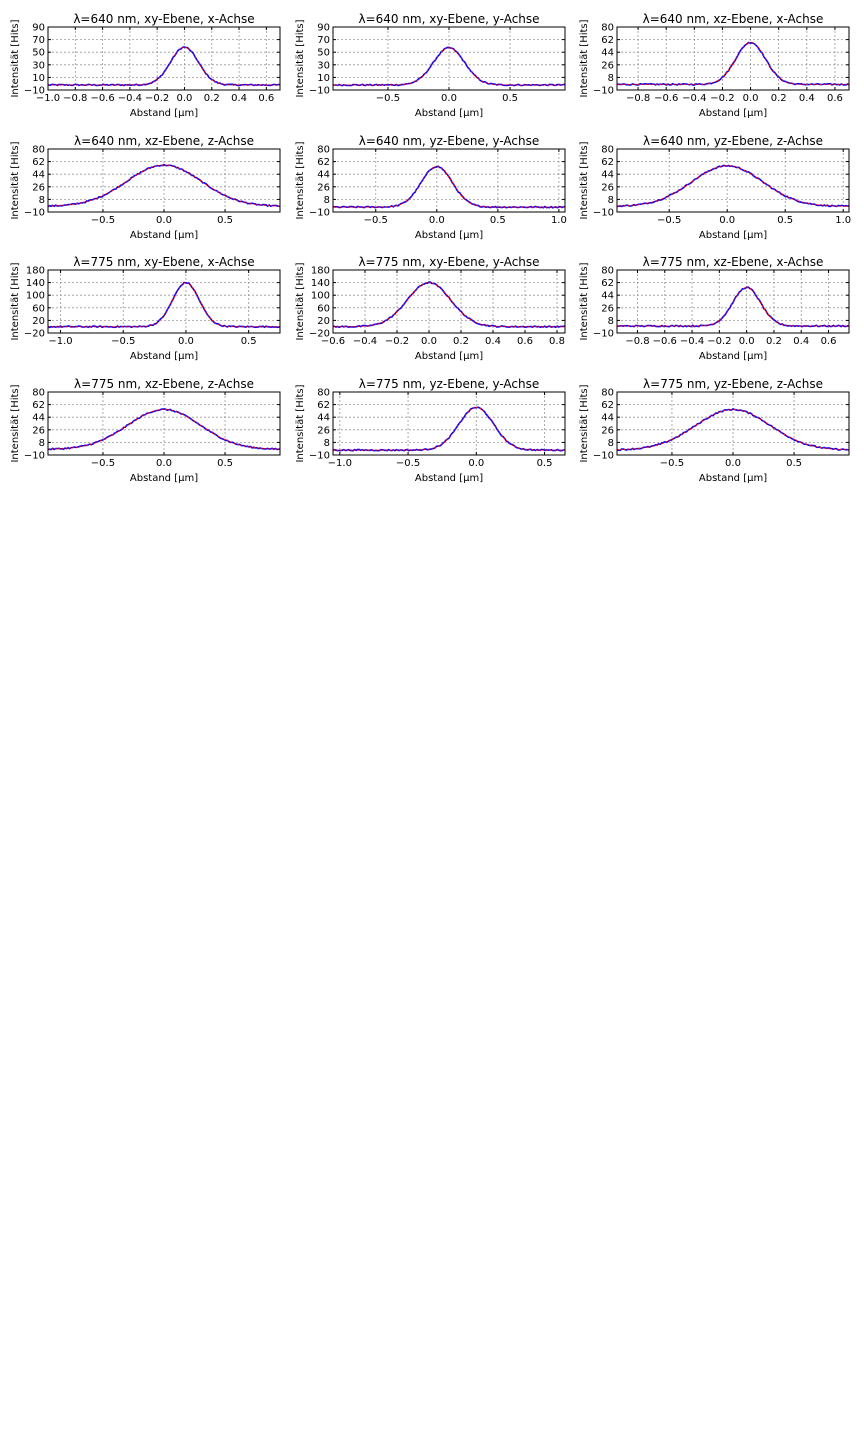 The height and width of the screenshot is (1440, 864). What do you see at coordinates (733, 186) in the screenshot?
I see `data-series-line` at bounding box center [733, 186].